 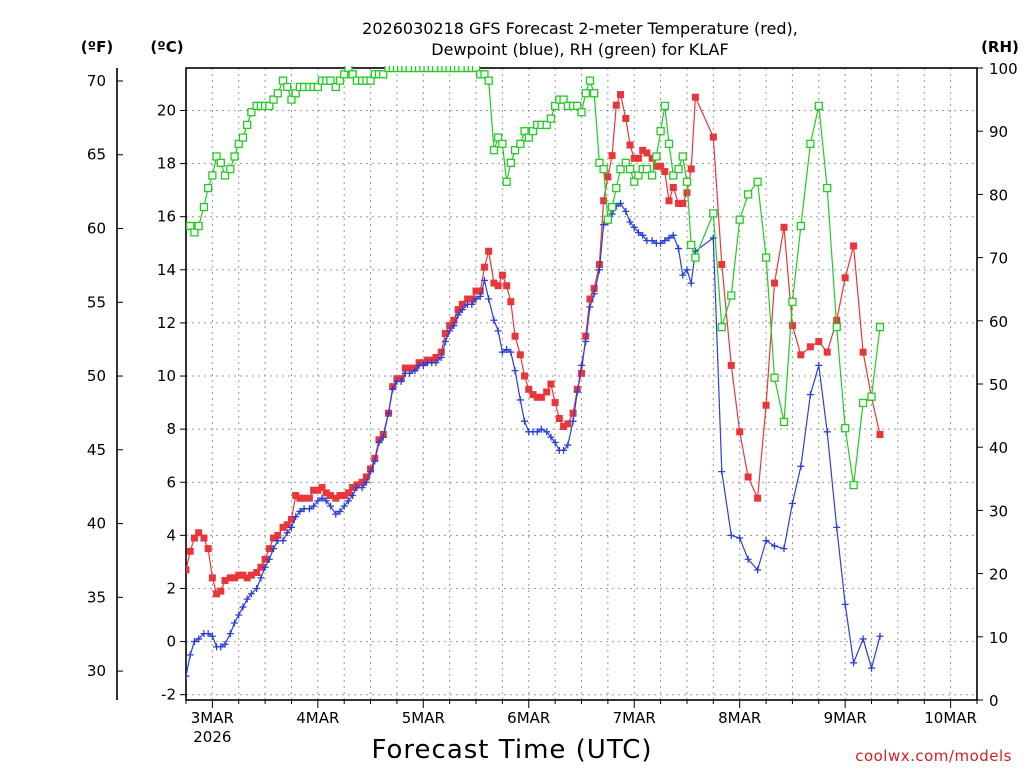 What do you see at coordinates (998, 195) in the screenshot?
I see `rh-tick-label: 80` at bounding box center [998, 195].